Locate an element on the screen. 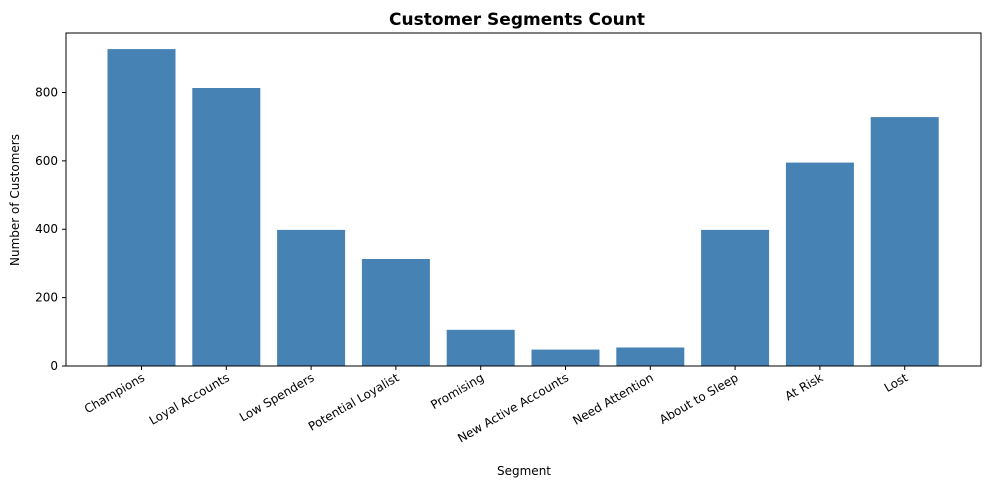 This screenshot has width=989, height=490. bar-low-spenders is located at coordinates (311, 297).